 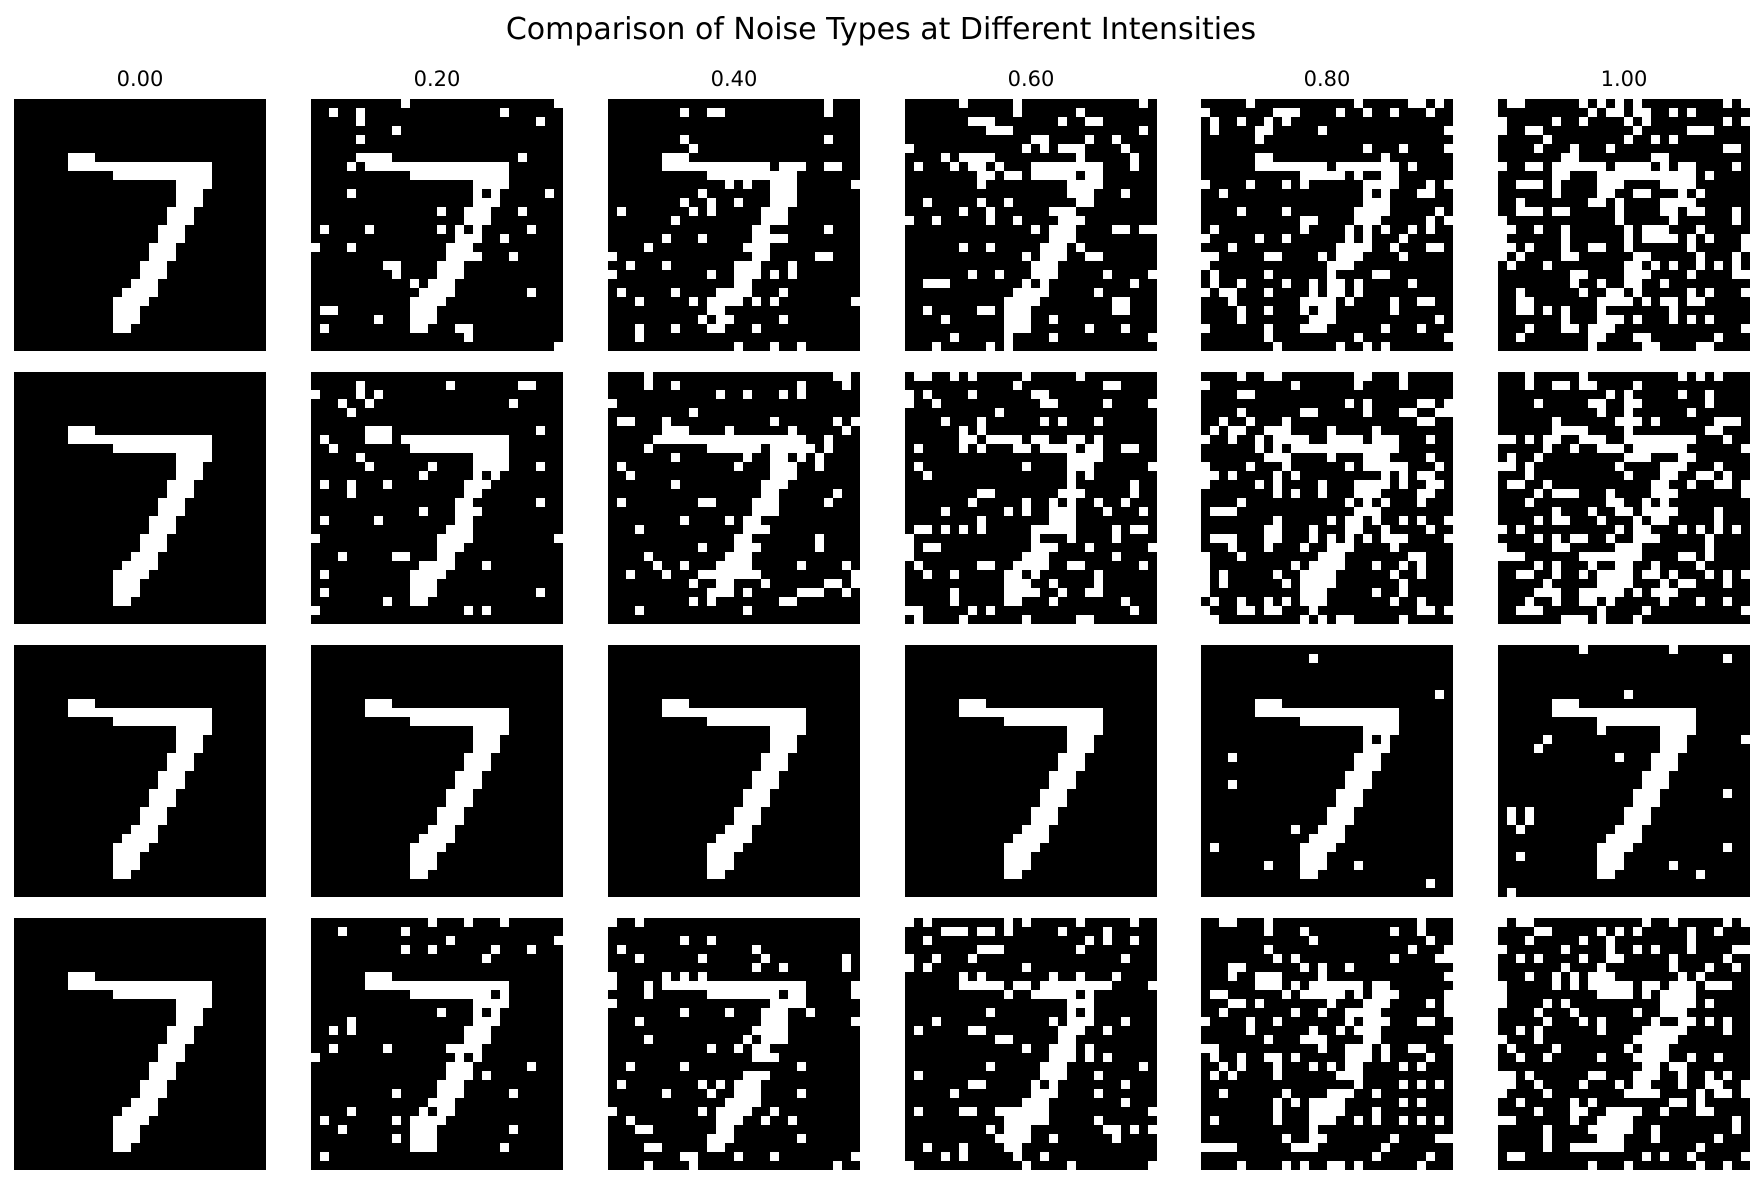 What do you see at coordinates (734, 498) in the screenshot?
I see `image-panel-r1-c2` at bounding box center [734, 498].